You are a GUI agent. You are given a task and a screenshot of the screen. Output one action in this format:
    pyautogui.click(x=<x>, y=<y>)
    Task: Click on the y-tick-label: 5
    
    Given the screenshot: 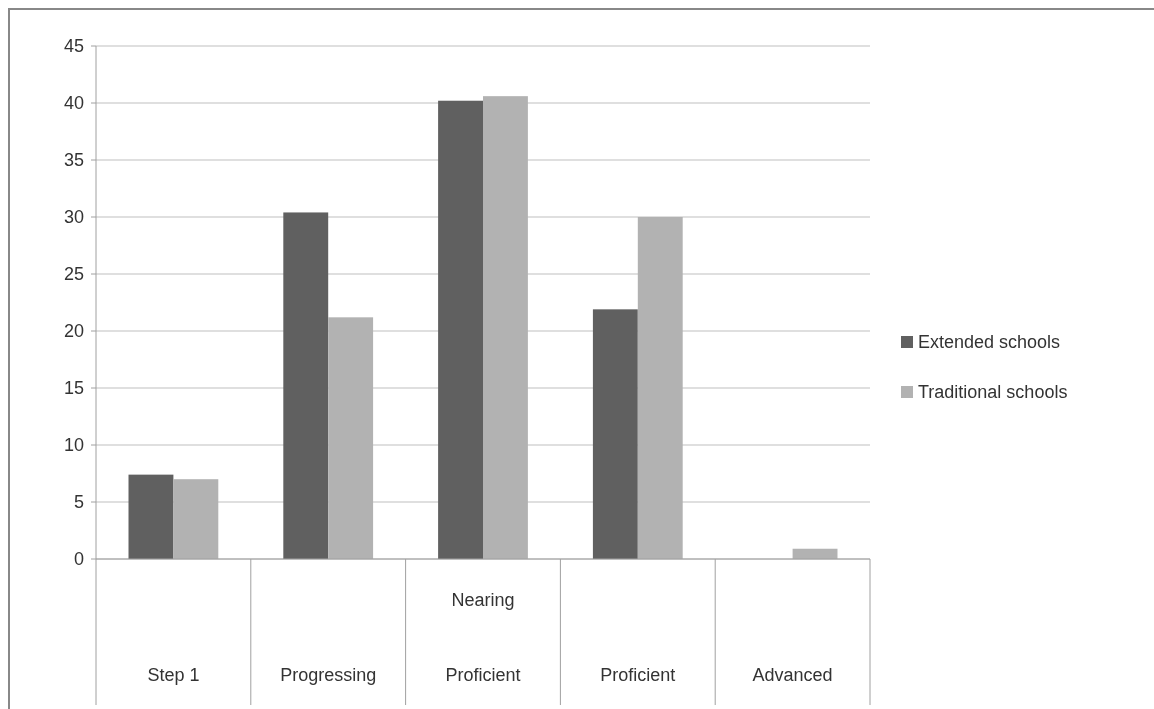 What is the action you would take?
    pyautogui.click(x=78, y=502)
    